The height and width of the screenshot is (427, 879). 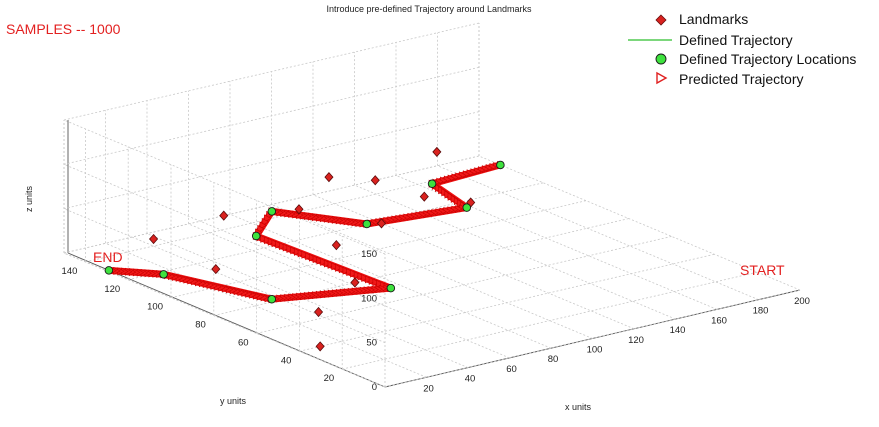 I want to click on samples-annotation: SAMPLES -- 1000, so click(x=63, y=29).